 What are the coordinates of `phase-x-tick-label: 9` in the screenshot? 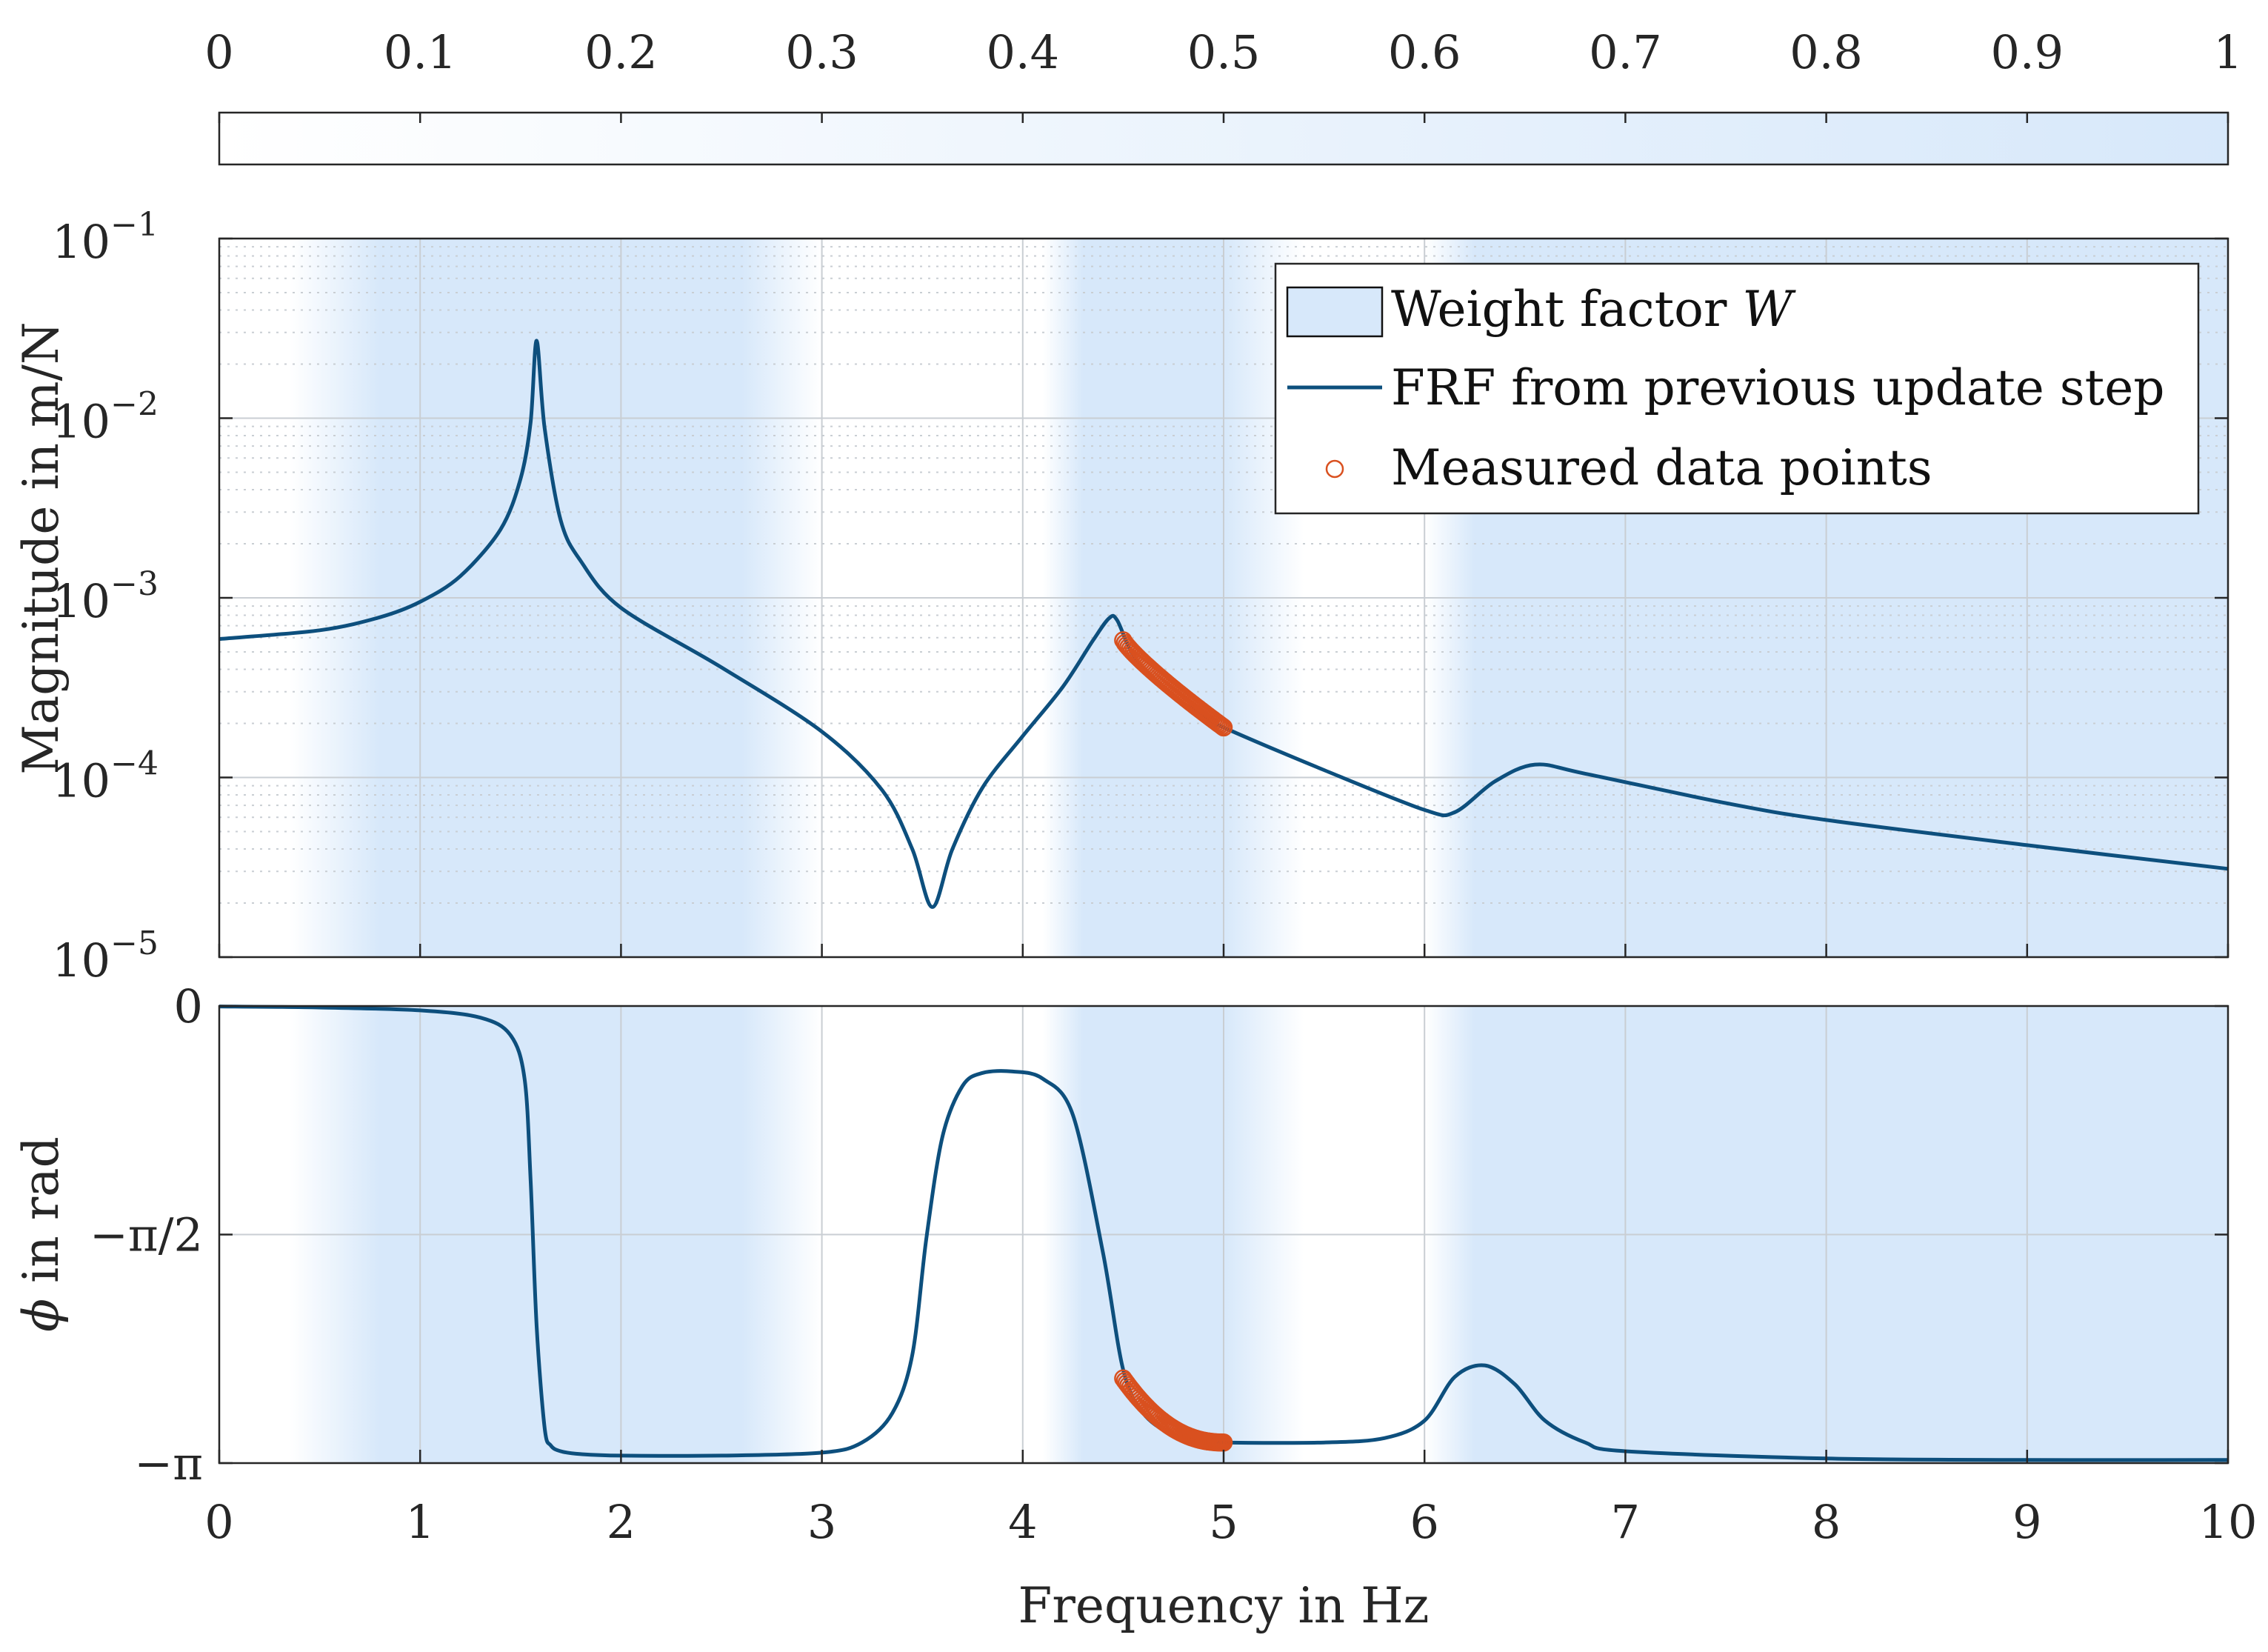 It's located at (2026, 1522).